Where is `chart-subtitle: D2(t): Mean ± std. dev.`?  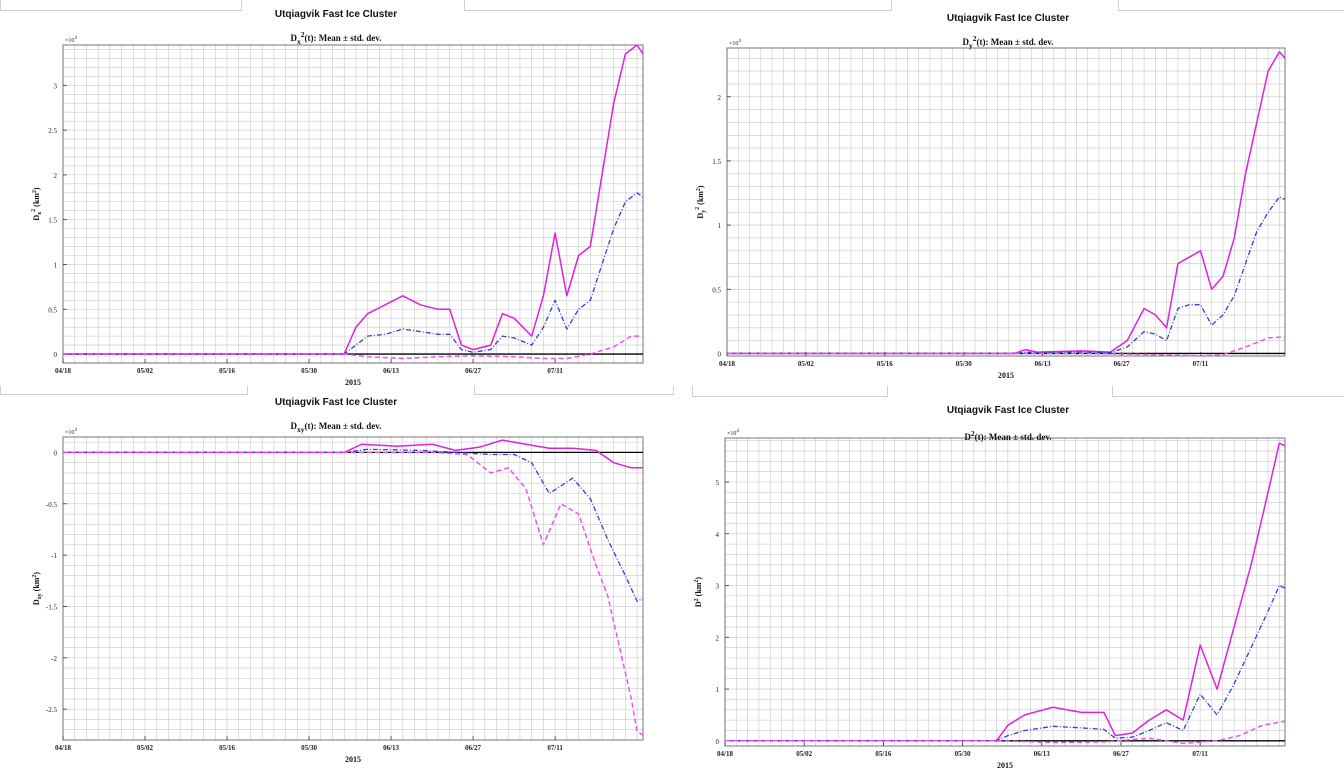 chart-subtitle: D2(t): Mean ± std. dev. is located at coordinates (1008, 435).